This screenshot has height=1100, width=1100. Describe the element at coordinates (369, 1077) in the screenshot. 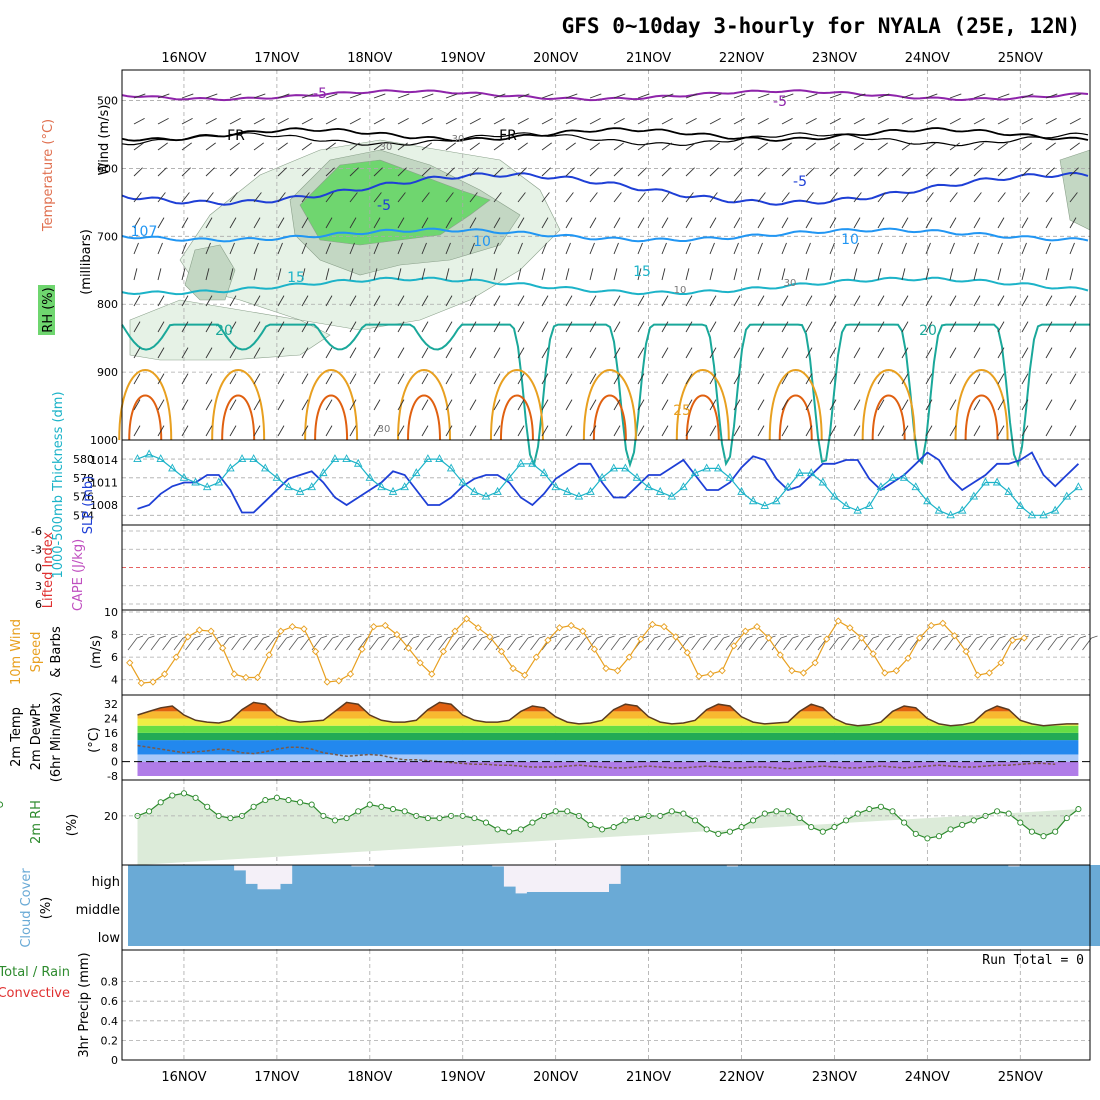

I see `bottom-date-label: 18NOV` at that location.